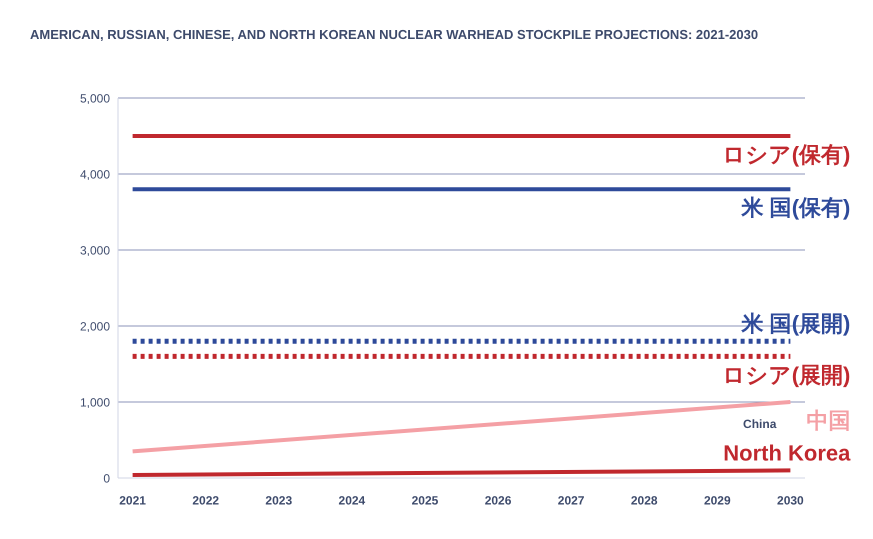  What do you see at coordinates (787, 453) in the screenshot?
I see `series-label: North Korea` at bounding box center [787, 453].